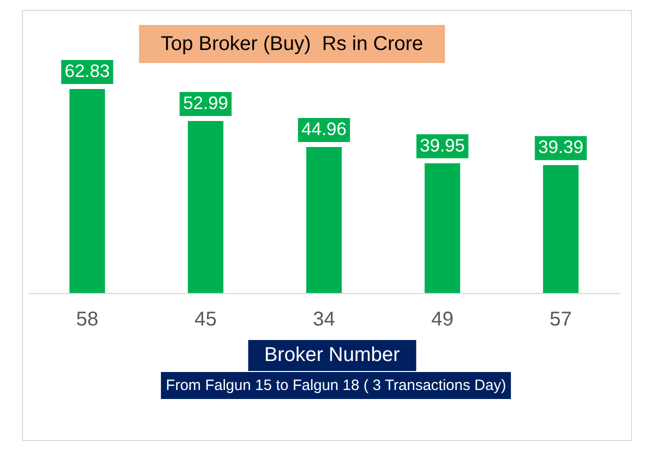  I want to click on x-tick-label: 34, so click(324, 319).